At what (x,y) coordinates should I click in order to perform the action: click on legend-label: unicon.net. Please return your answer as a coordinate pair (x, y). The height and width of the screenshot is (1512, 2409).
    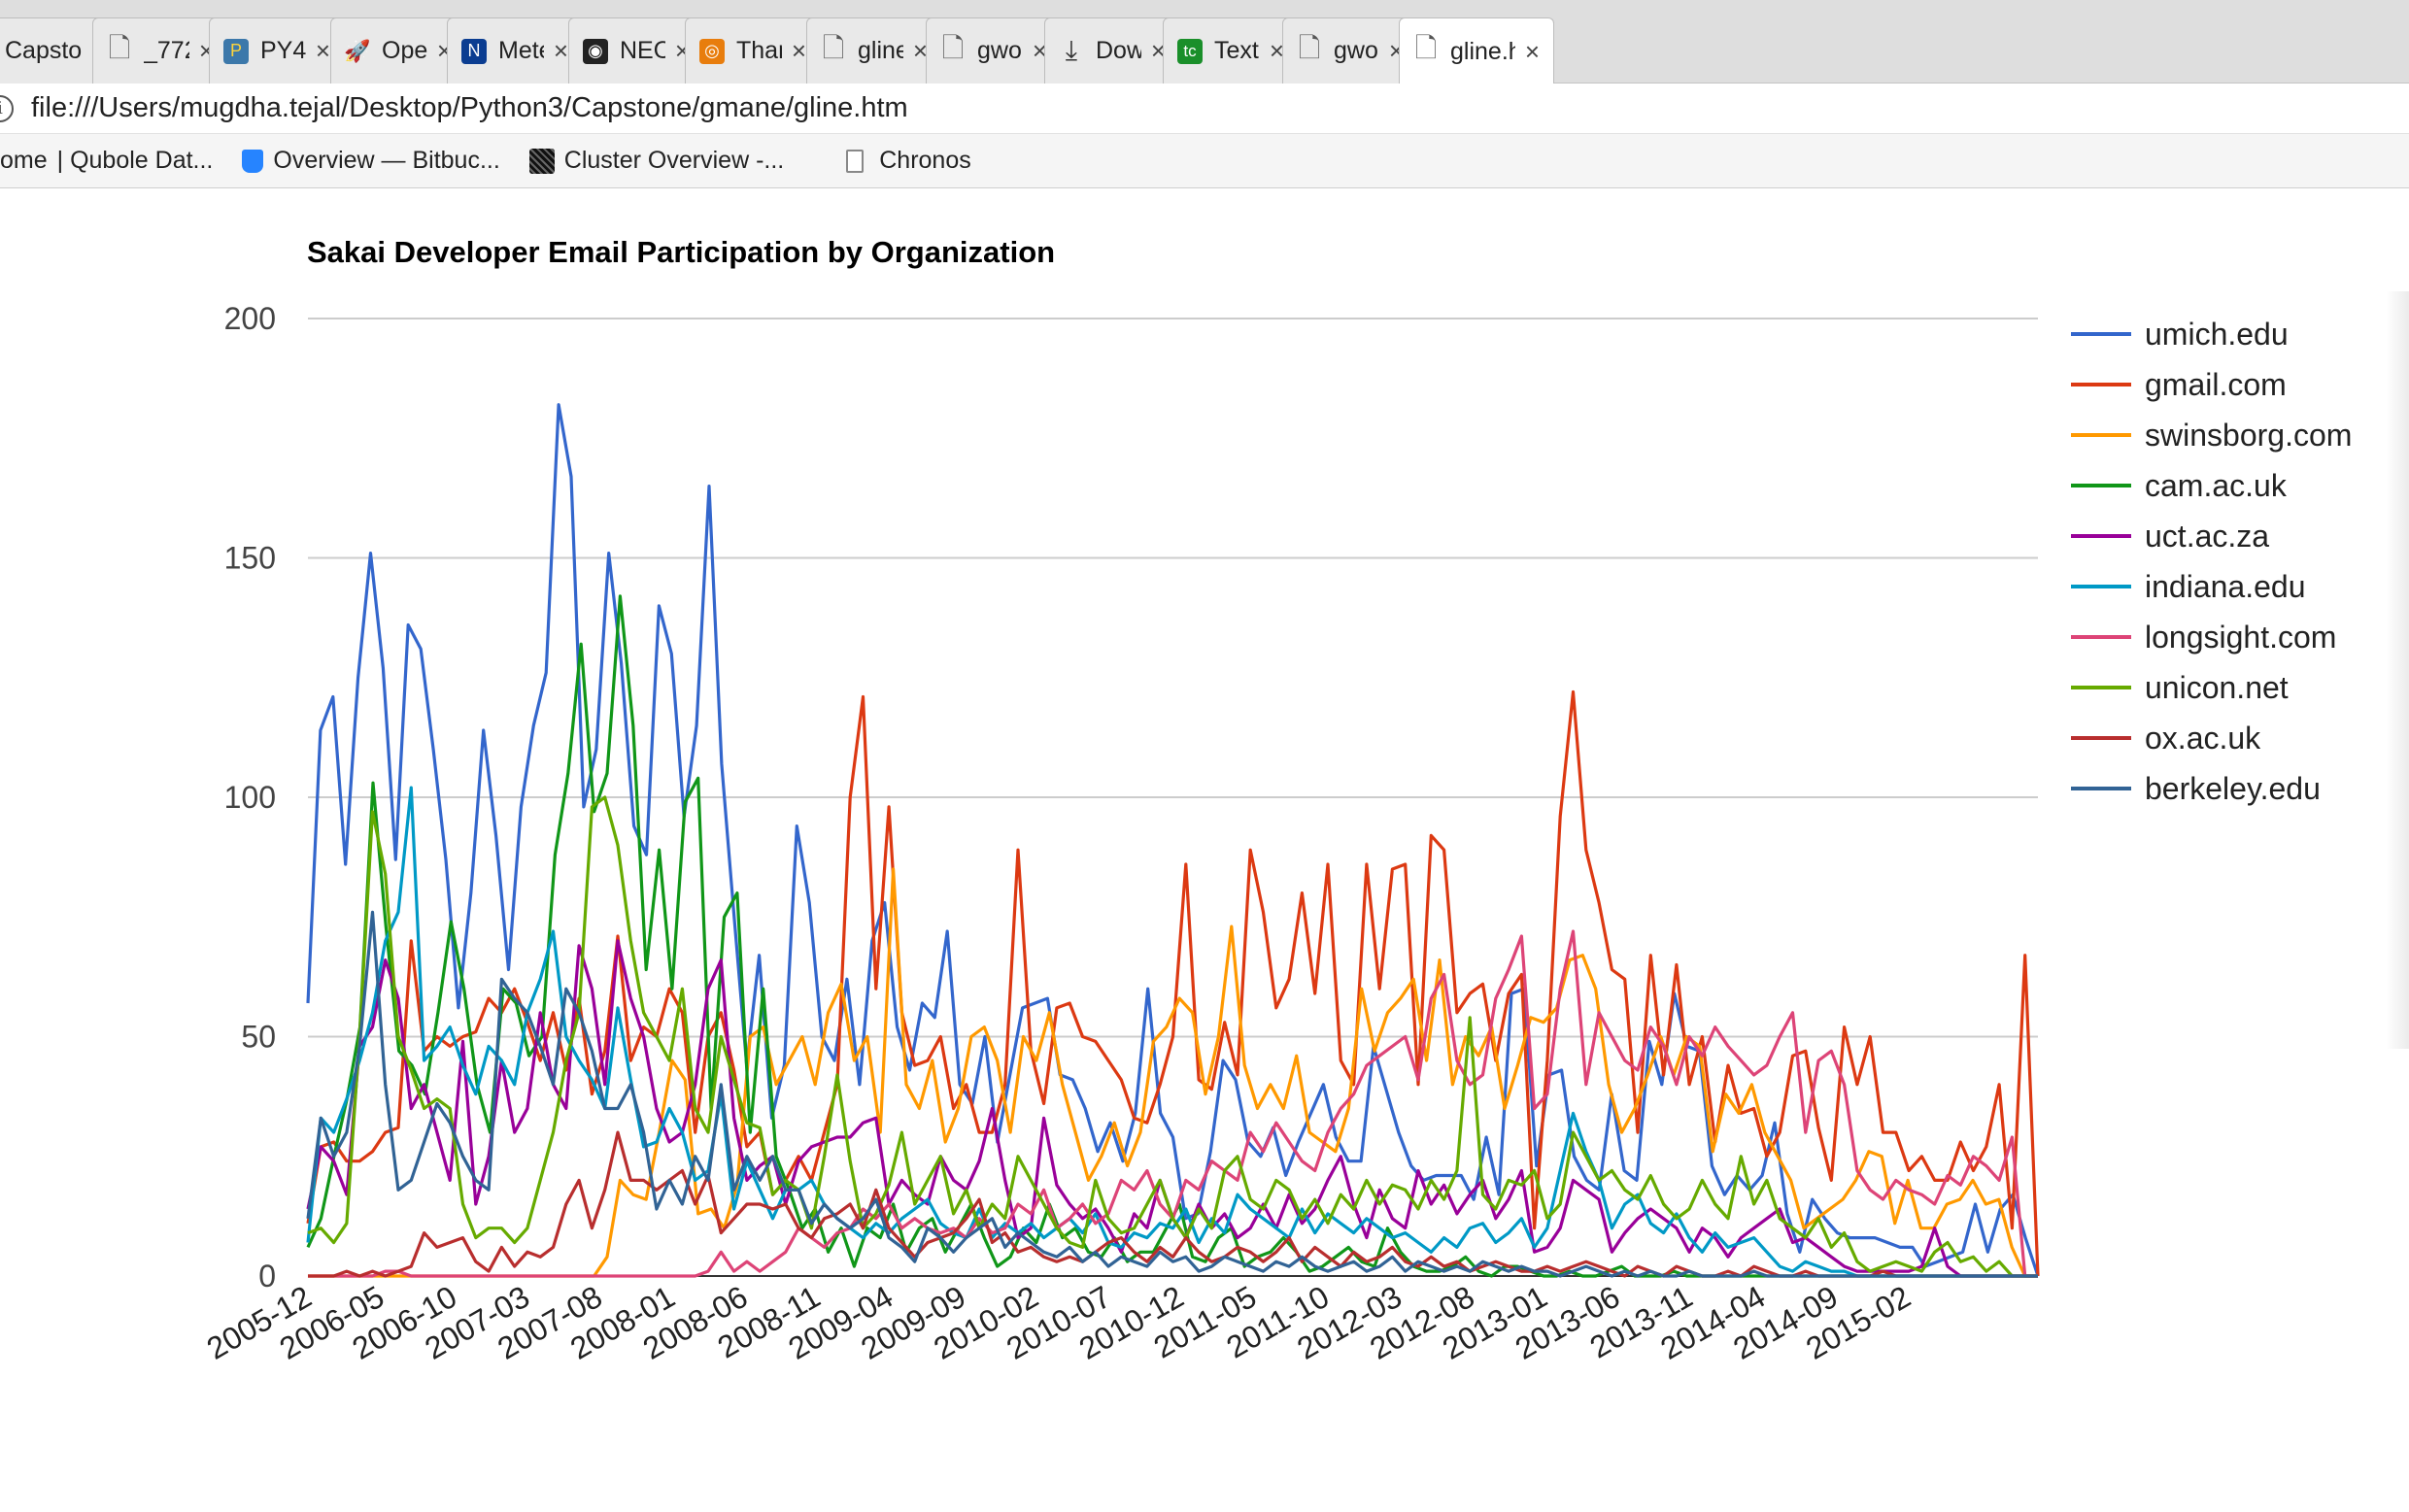
    Looking at the image, I should click on (2217, 687).